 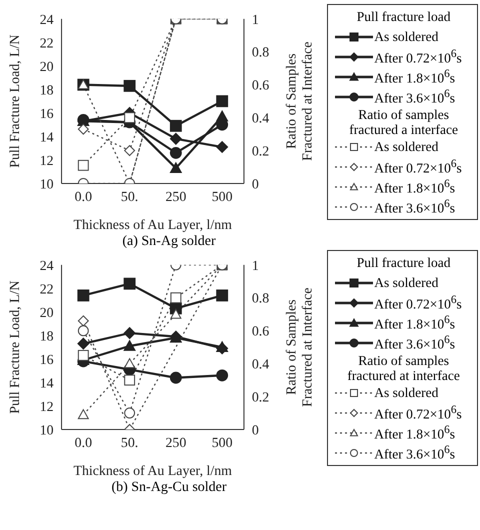 I want to click on text: Ratio of samples fractured at interface, so click(x=403, y=368).